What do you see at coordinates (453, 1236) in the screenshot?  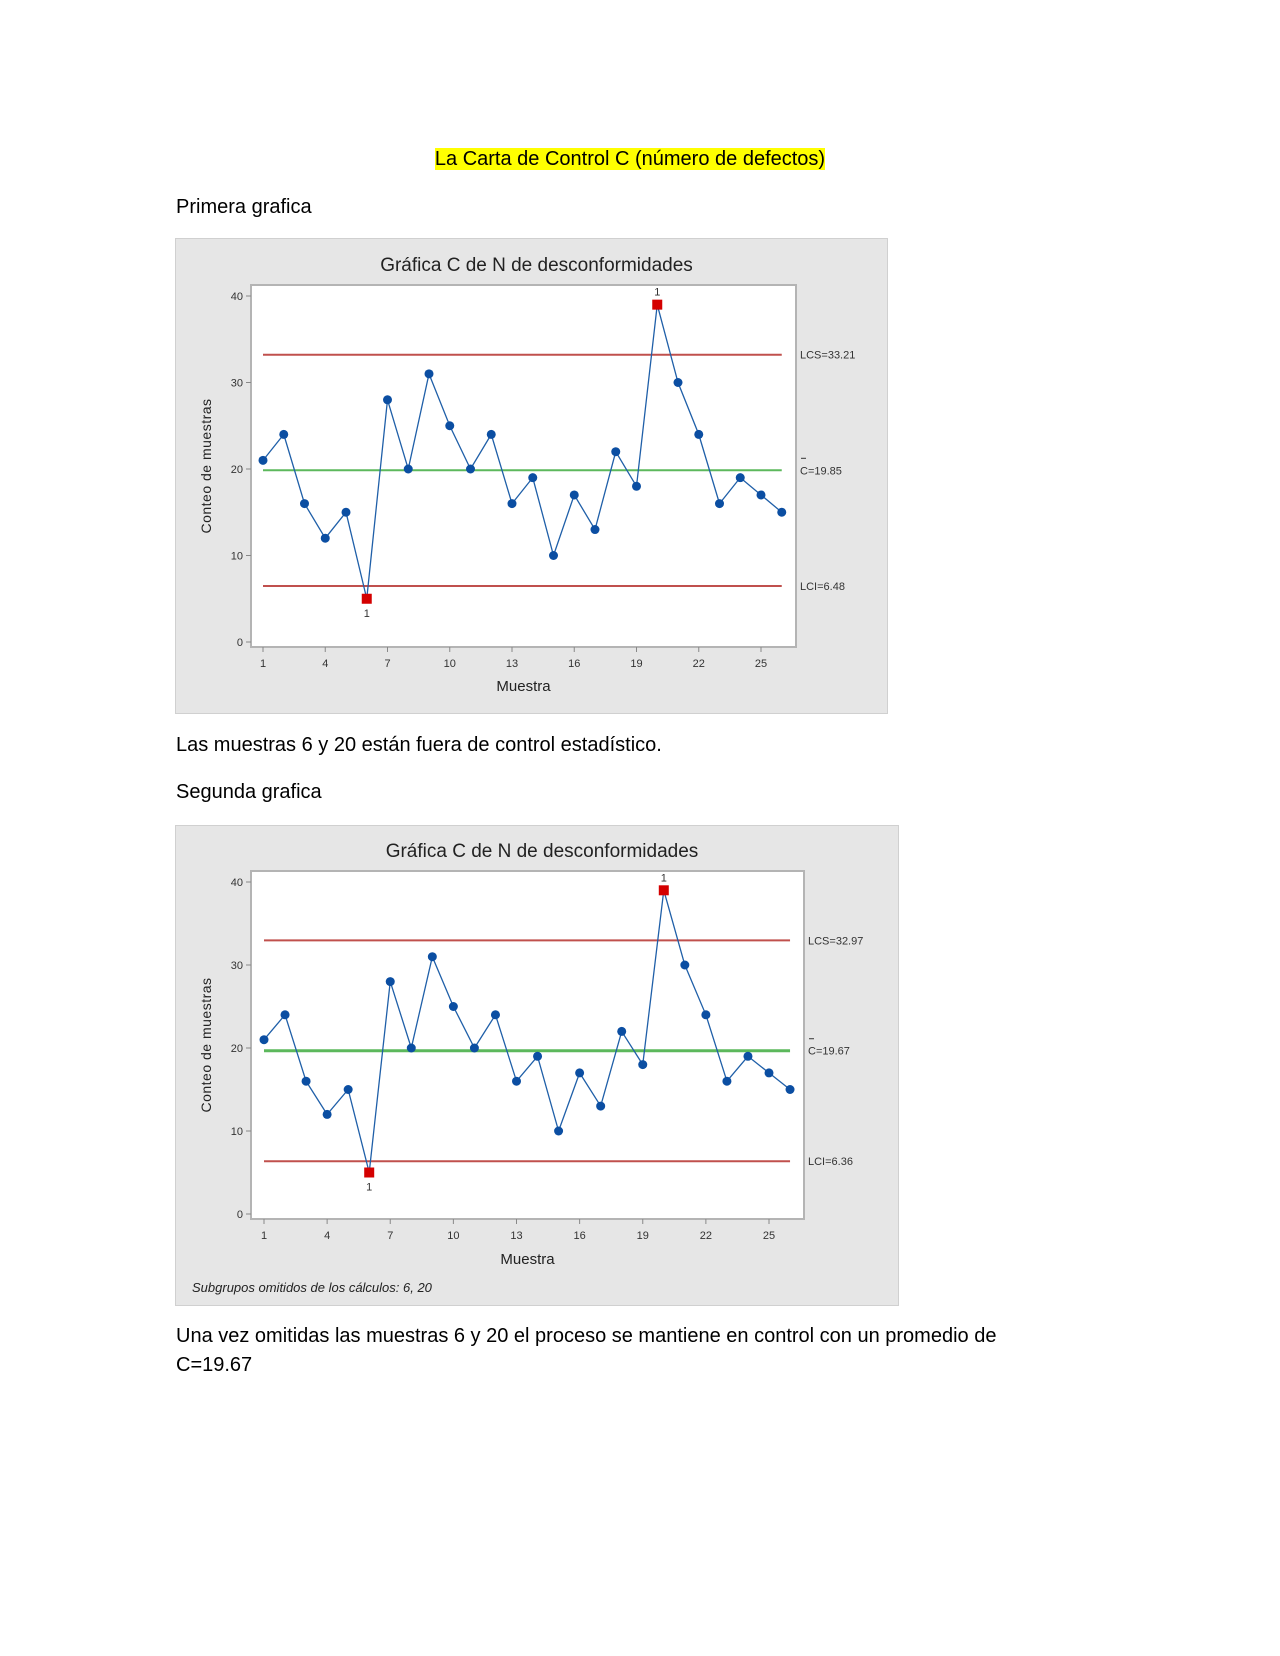 I see `x-tick-label: 10` at bounding box center [453, 1236].